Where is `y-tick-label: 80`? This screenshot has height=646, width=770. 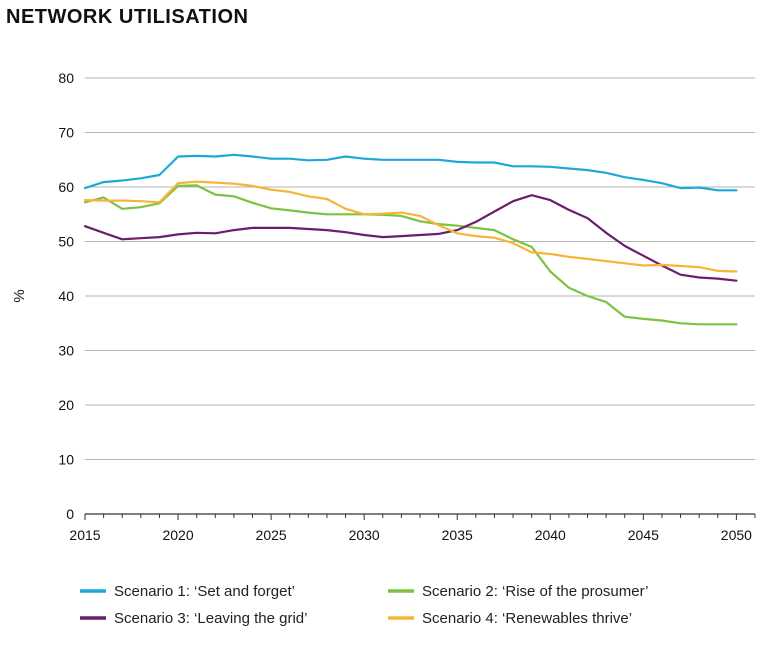
y-tick-label: 80 is located at coordinates (66, 78).